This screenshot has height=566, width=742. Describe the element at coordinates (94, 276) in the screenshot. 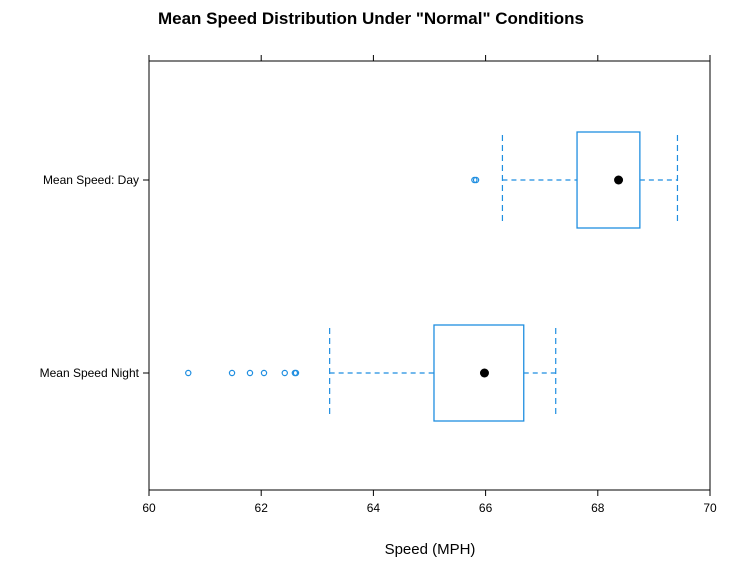

I see `category-labels: Mean Speed: Day Mean Speed Night` at that location.